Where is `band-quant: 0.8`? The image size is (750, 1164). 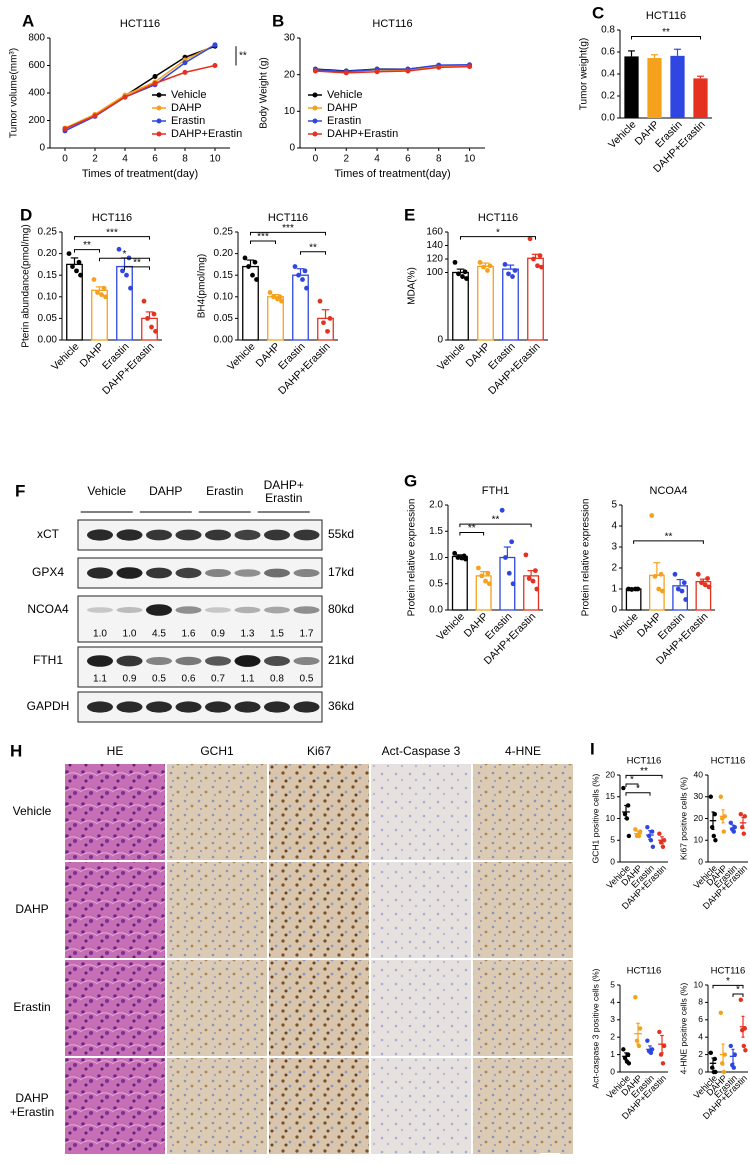
band-quant: 0.8 is located at coordinates (277, 679).